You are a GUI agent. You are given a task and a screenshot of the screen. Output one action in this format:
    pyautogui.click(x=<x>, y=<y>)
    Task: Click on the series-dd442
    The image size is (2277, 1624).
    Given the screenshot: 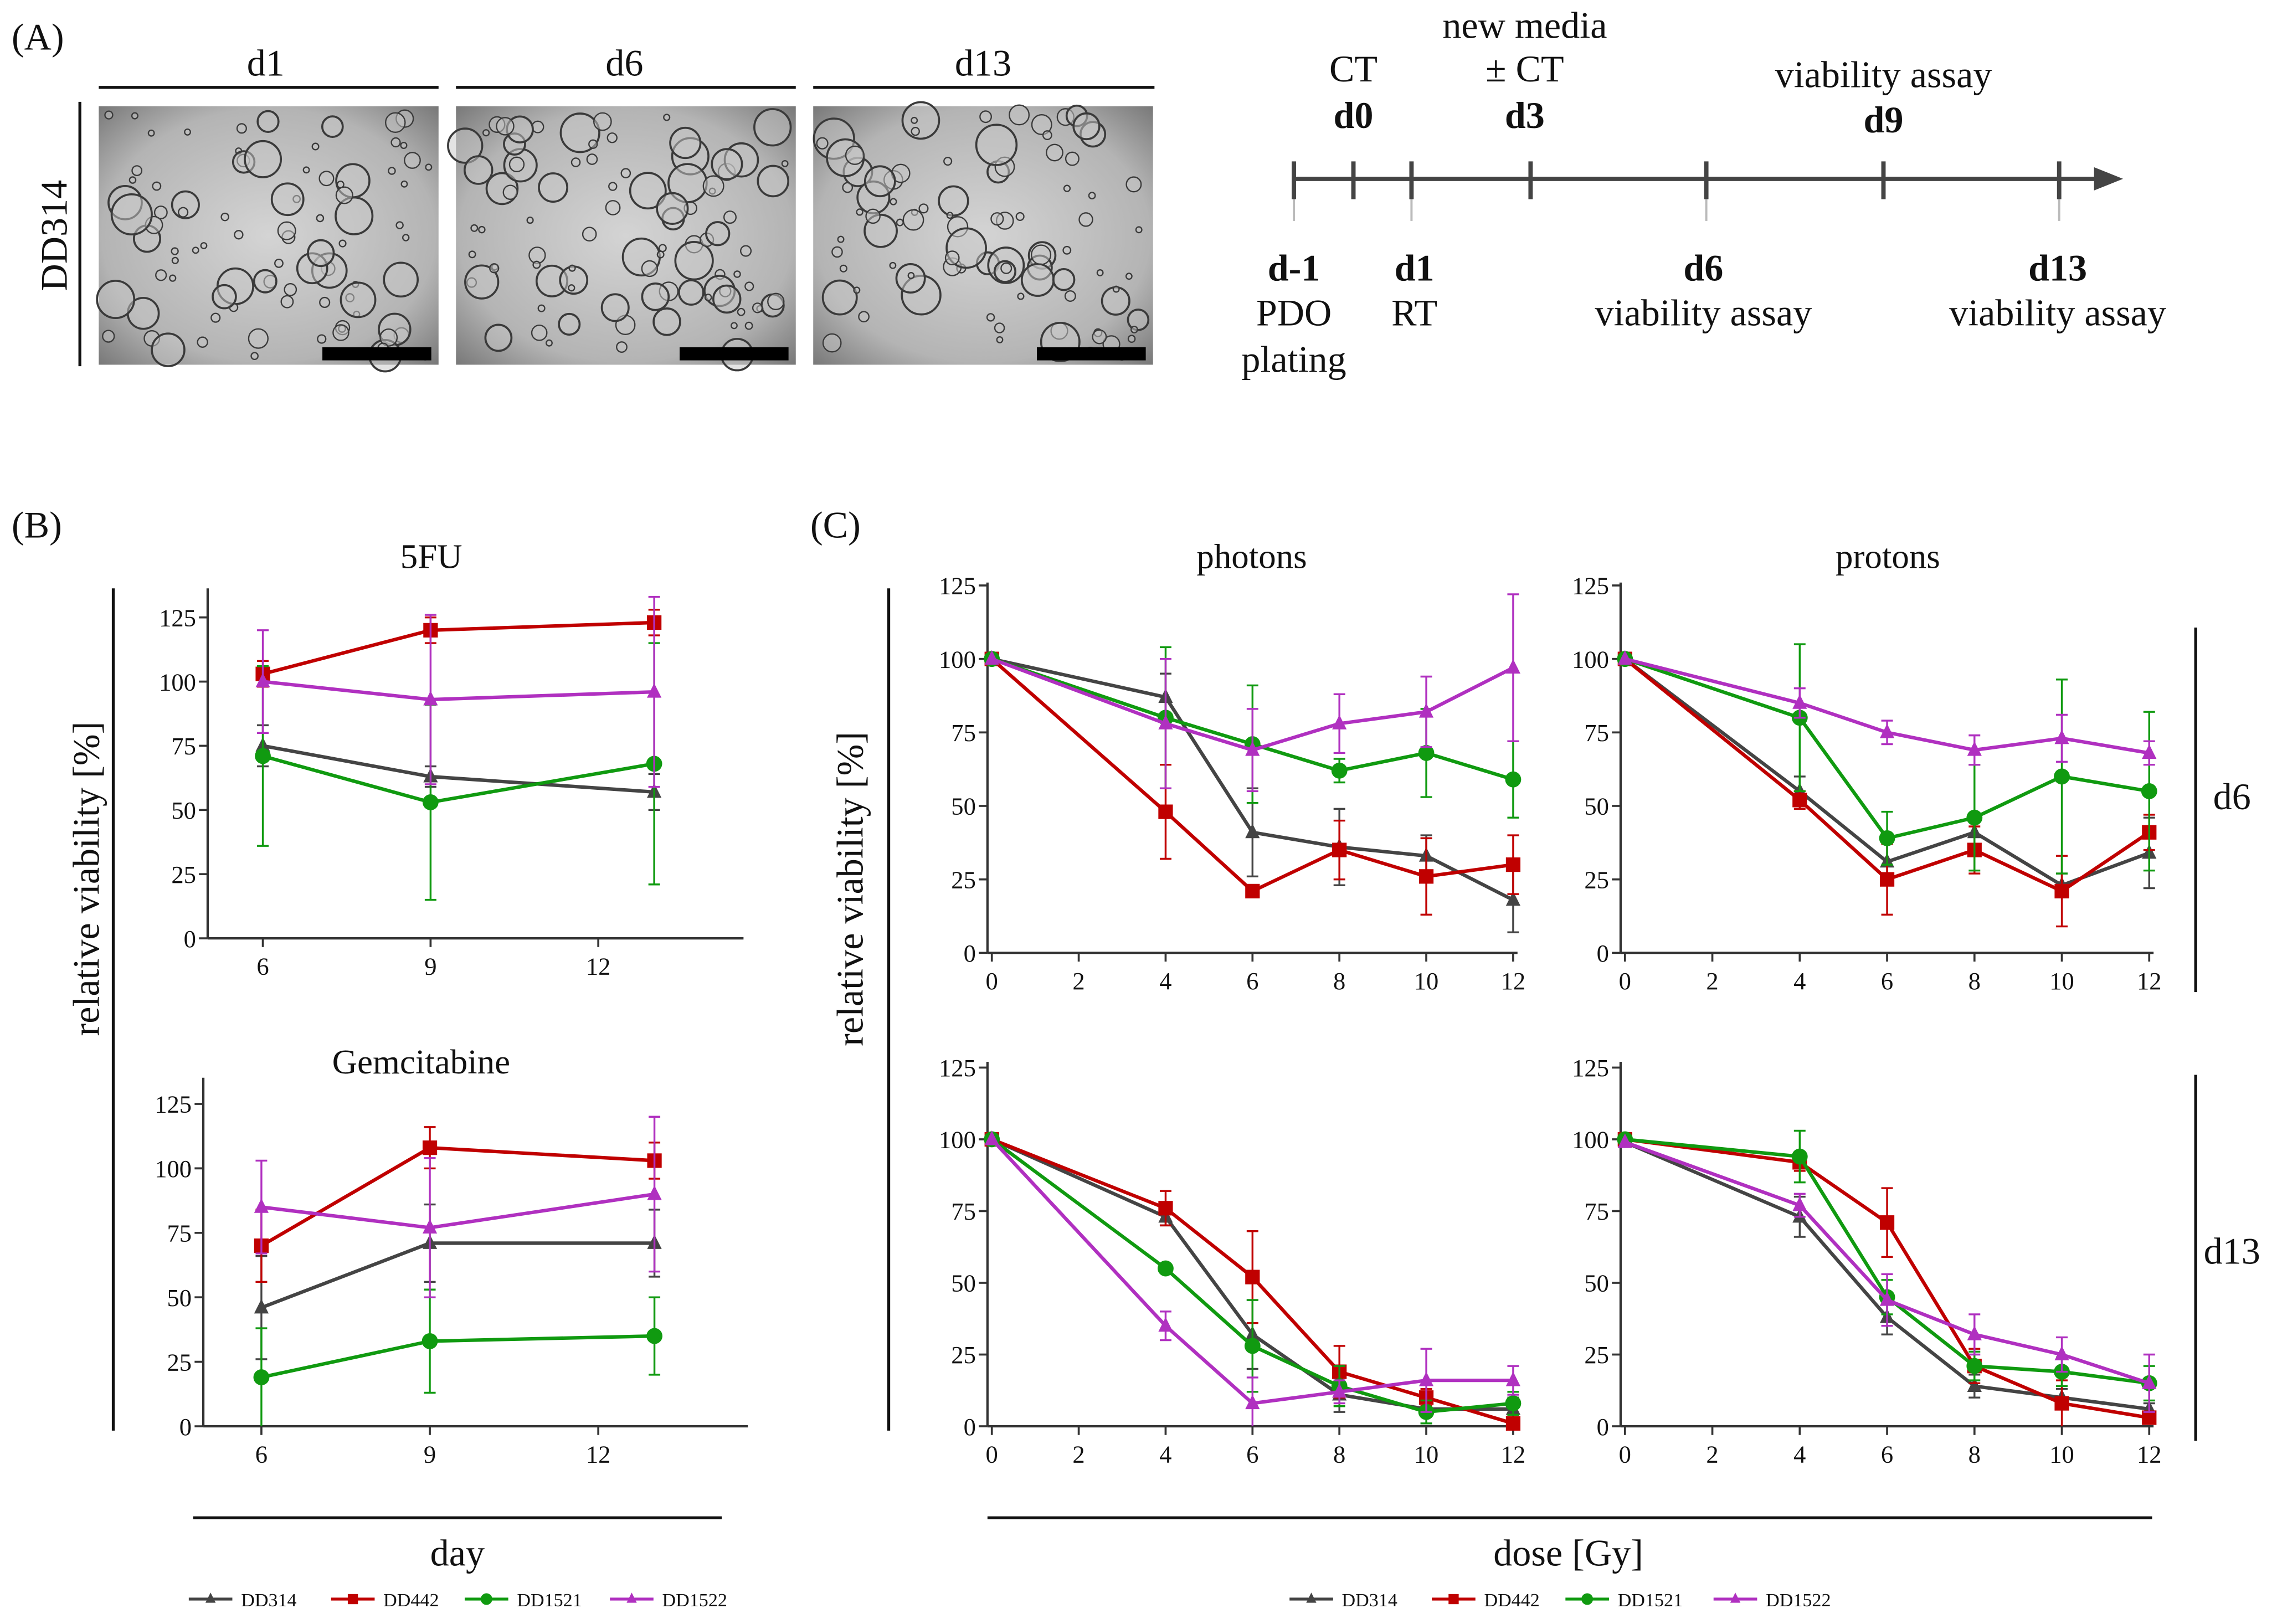 What is the action you would take?
    pyautogui.click(x=1887, y=790)
    